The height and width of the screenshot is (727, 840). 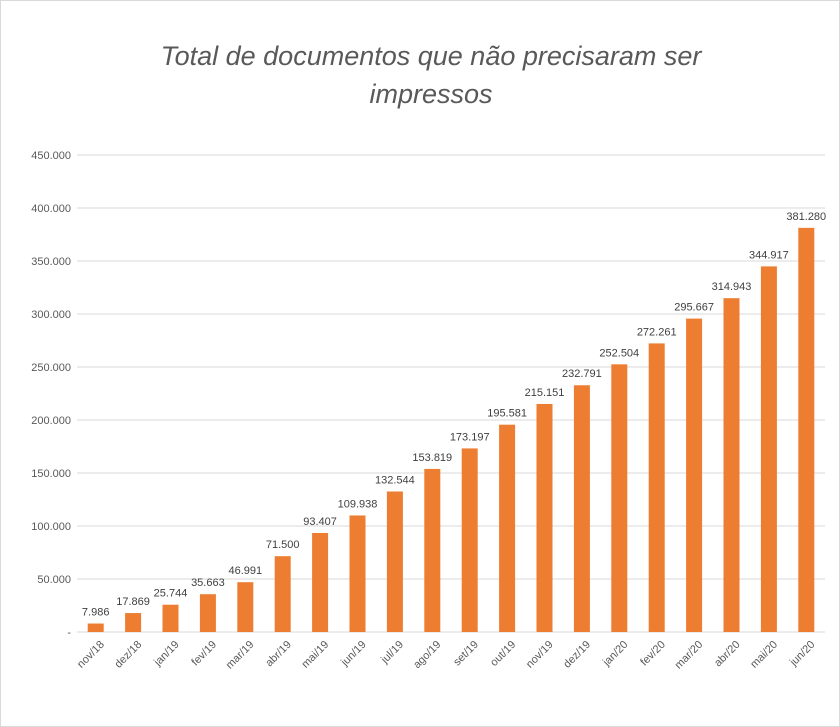 What do you see at coordinates (51, 156) in the screenshot?
I see `y-tick-label: 450.000` at bounding box center [51, 156].